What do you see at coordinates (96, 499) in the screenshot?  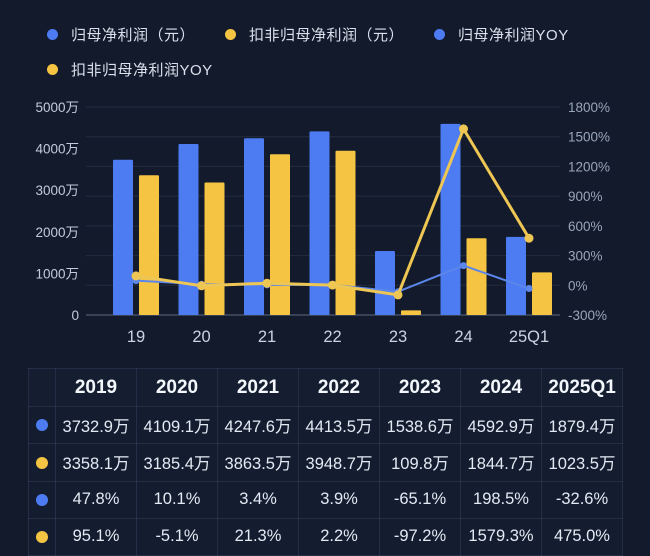 I see `table-cell: 47.8%` at bounding box center [96, 499].